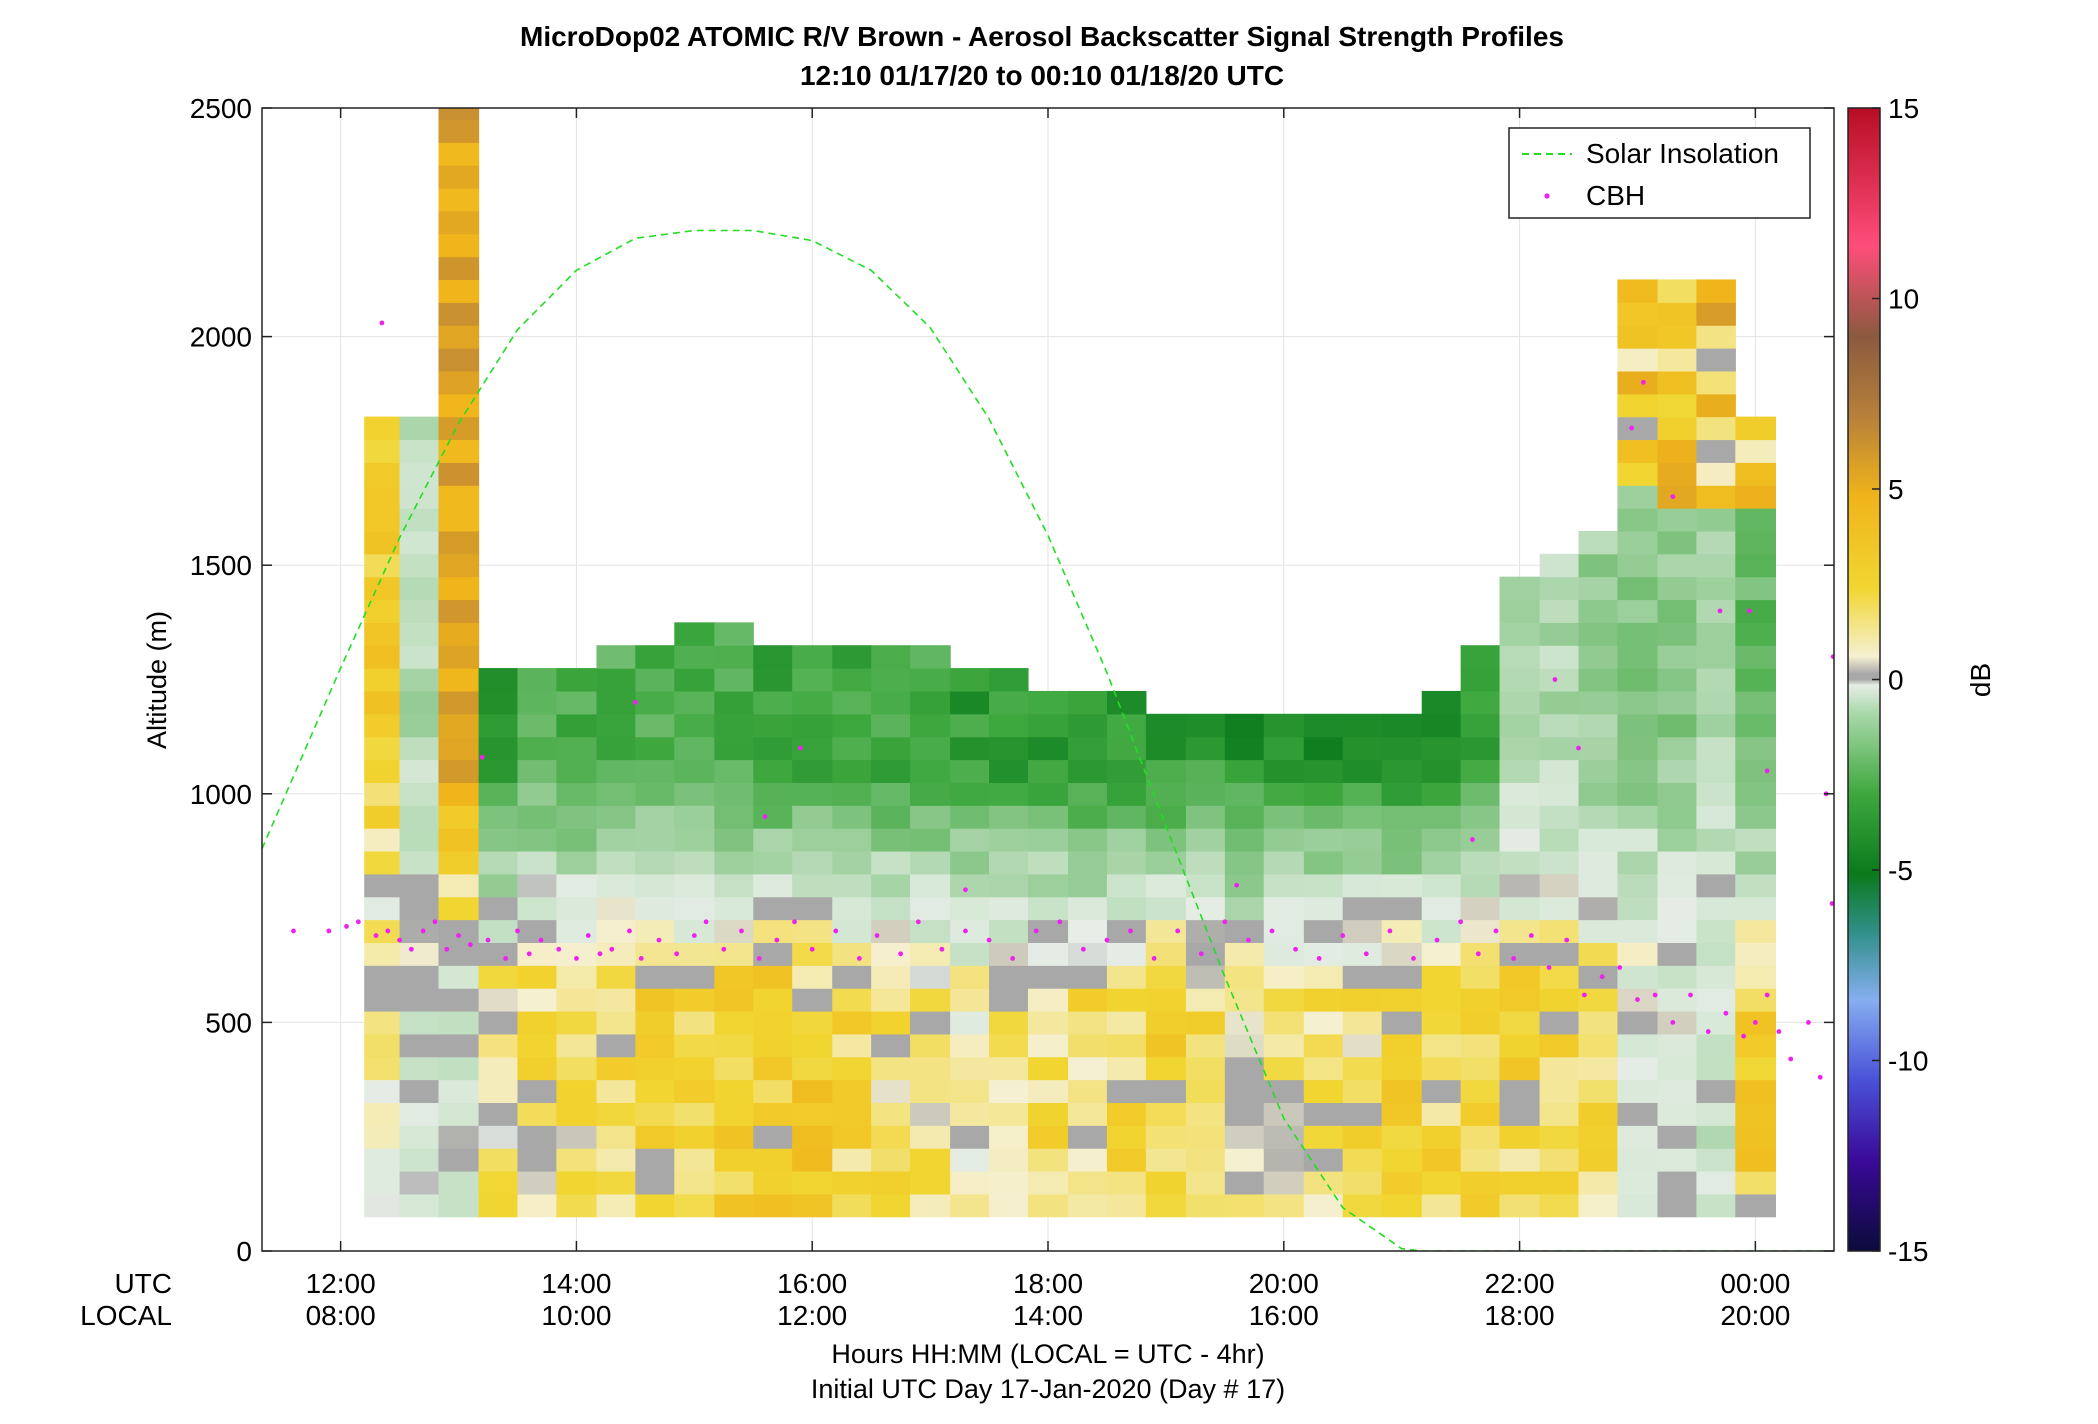 This screenshot has width=2098, height=1424. What do you see at coordinates (1755, 1315) in the screenshot?
I see `x-tick-label-local: 20:00` at bounding box center [1755, 1315].